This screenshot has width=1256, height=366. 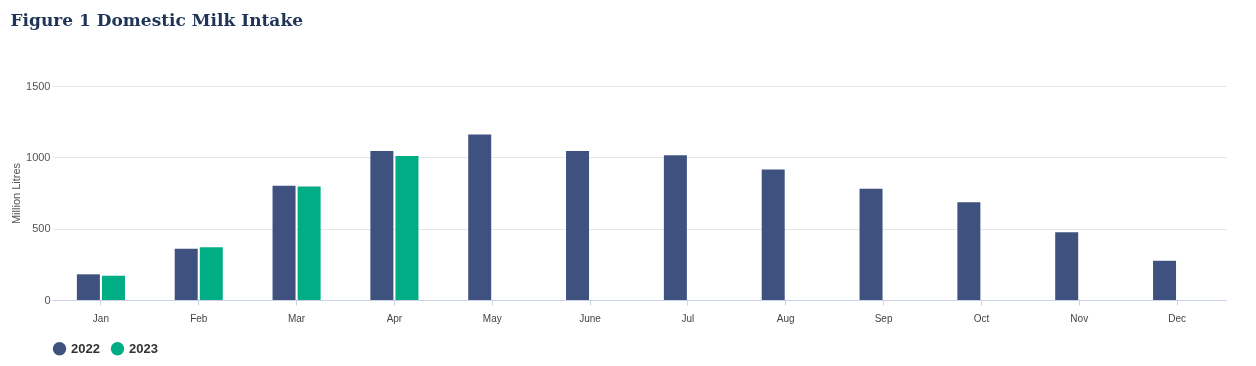 What do you see at coordinates (981, 318) in the screenshot?
I see `x-tick-label: Oct` at bounding box center [981, 318].